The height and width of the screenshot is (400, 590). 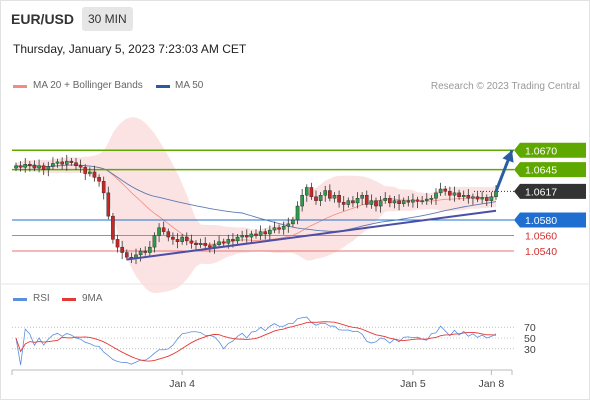 What do you see at coordinates (256, 198) in the screenshot?
I see `ma50-line` at bounding box center [256, 198].